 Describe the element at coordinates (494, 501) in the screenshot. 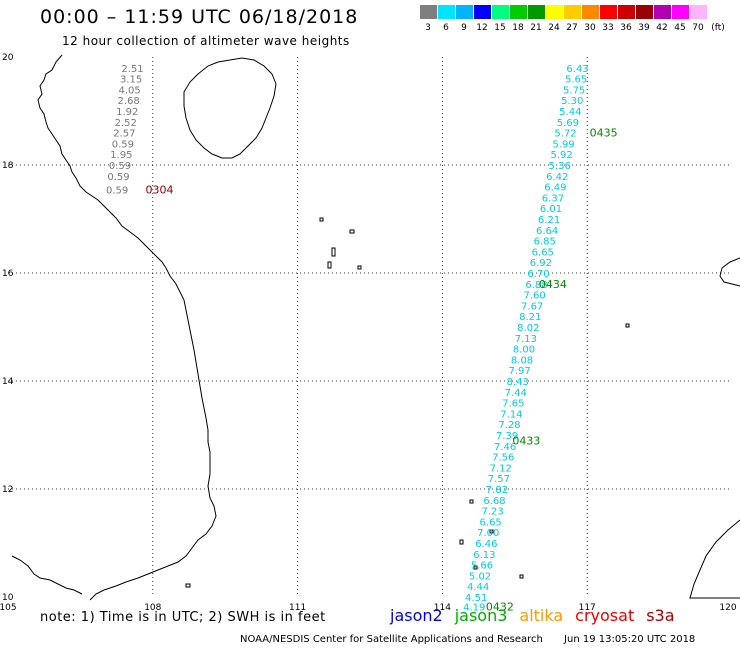

I see `jason2-swh-value: 6.68` at that location.